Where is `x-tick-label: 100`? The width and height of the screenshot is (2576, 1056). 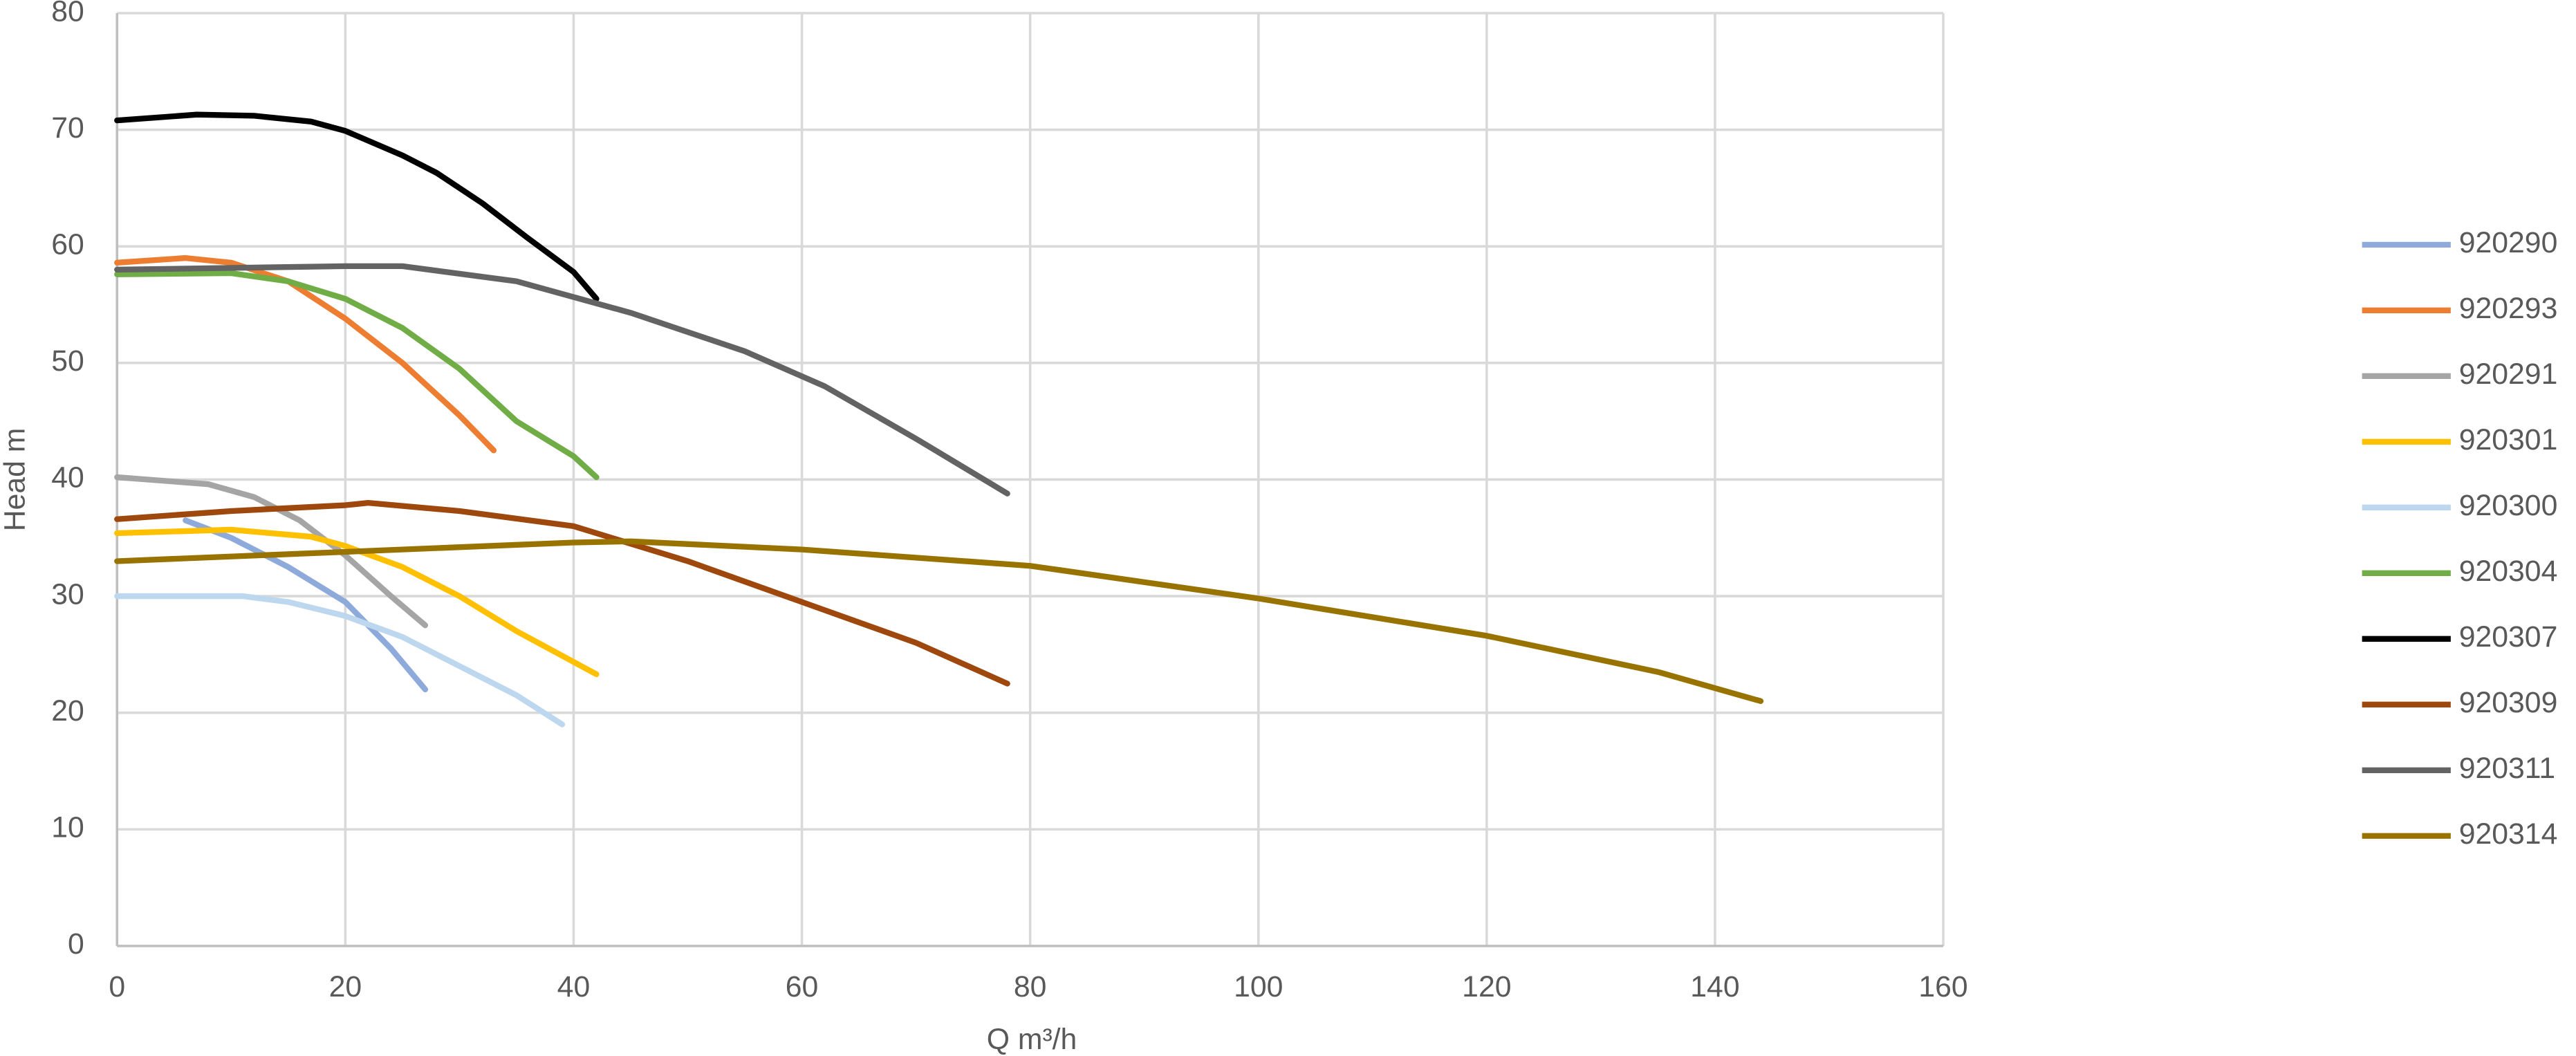
x-tick-label: 100 is located at coordinates (1258, 986).